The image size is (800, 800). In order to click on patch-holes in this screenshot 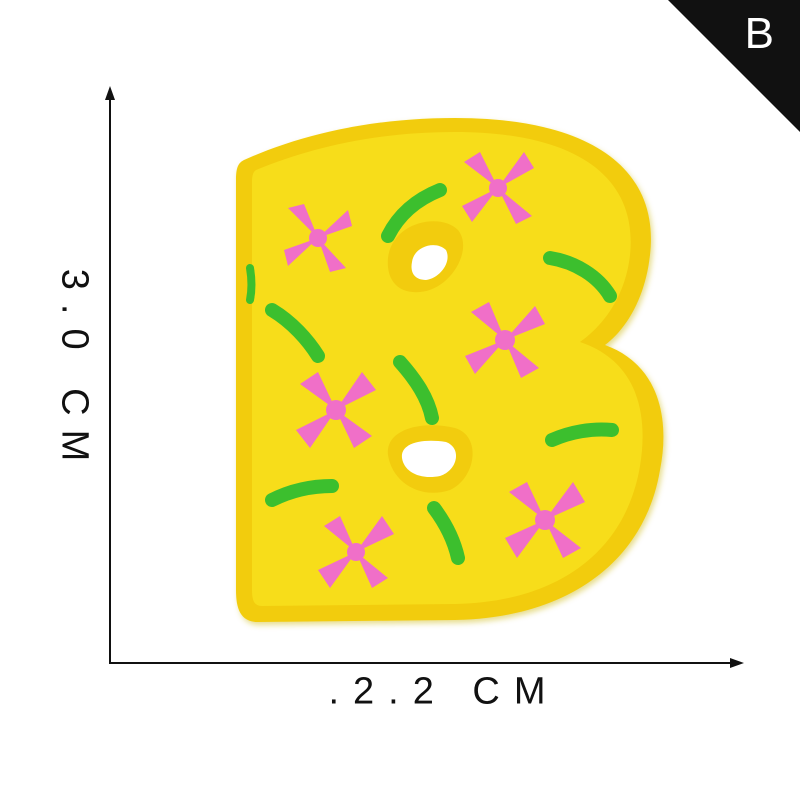, I will do `click(430, 357)`.